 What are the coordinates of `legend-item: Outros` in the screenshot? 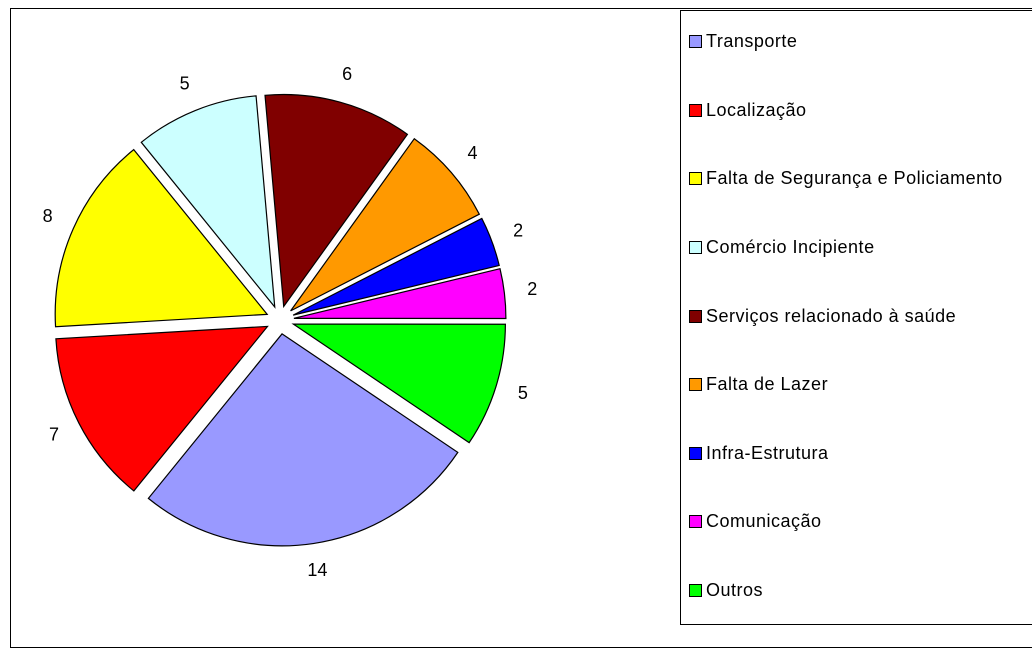 It's located at (824, 590).